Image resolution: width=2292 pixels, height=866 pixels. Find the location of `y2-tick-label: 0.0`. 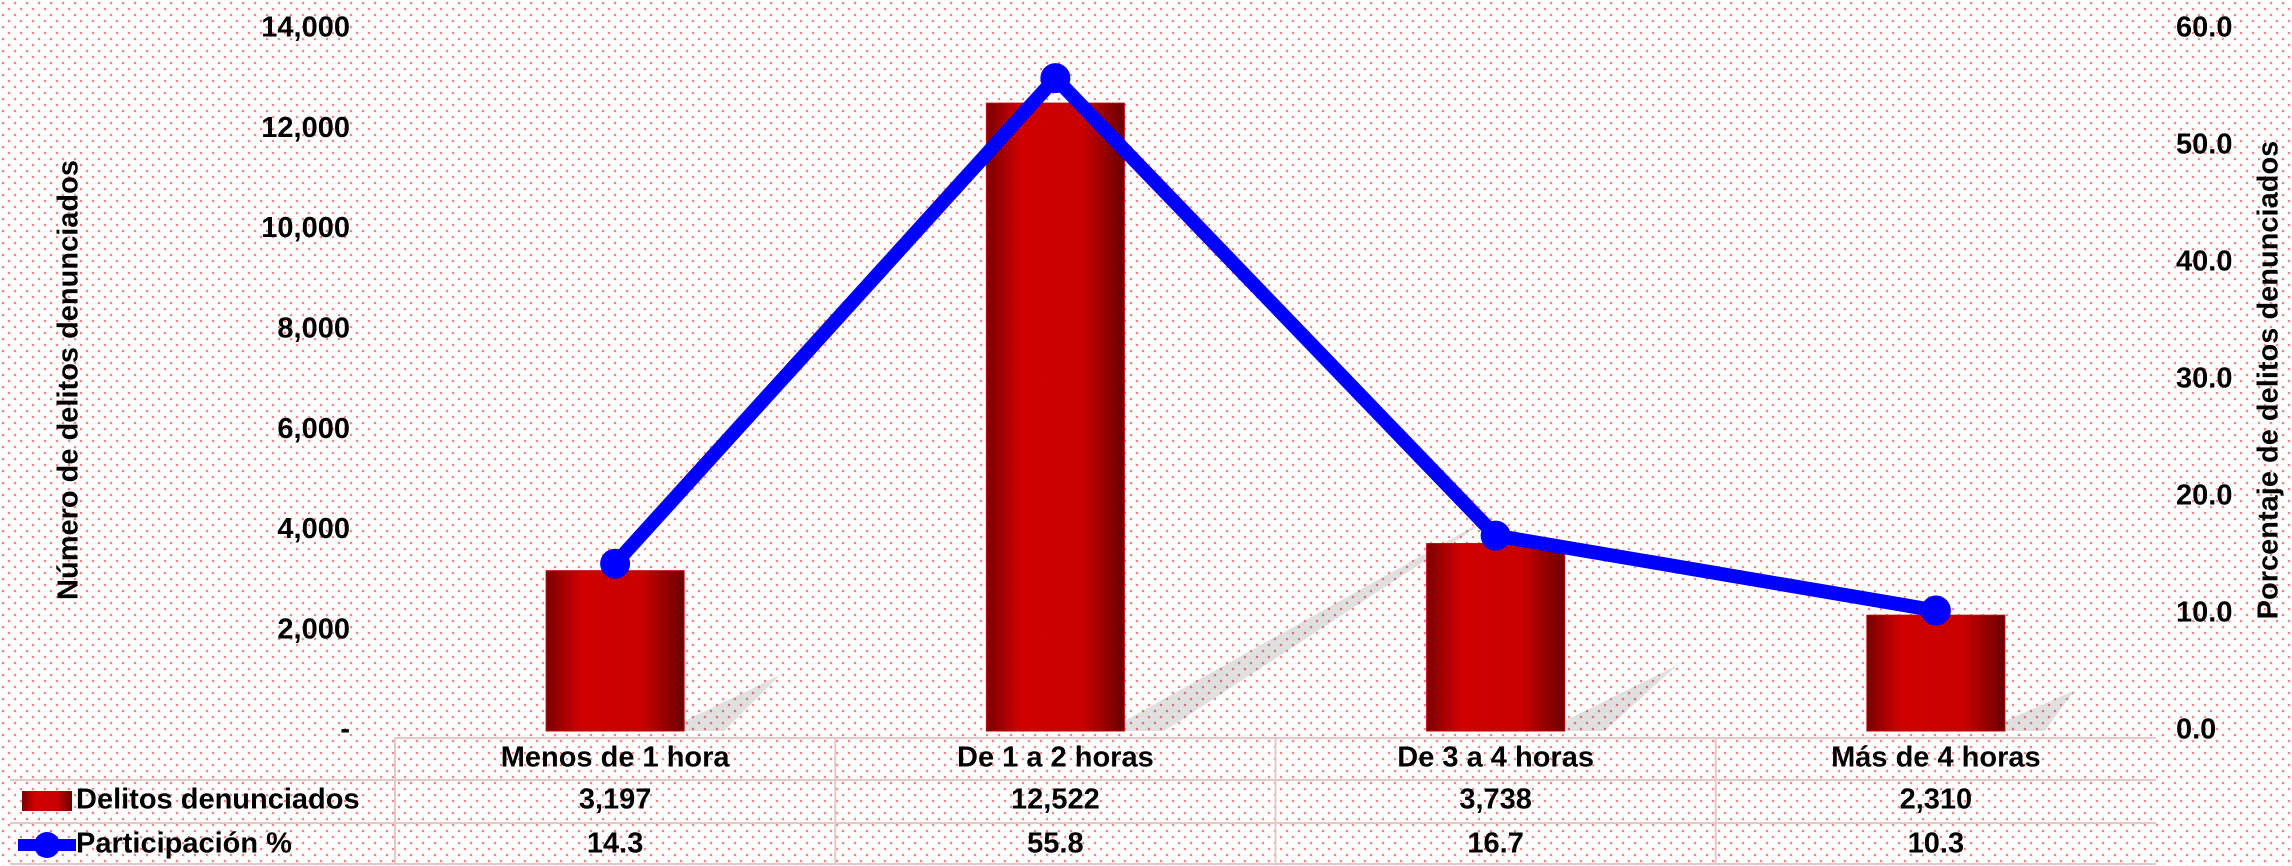

y2-tick-label: 0.0 is located at coordinates (2196, 730).